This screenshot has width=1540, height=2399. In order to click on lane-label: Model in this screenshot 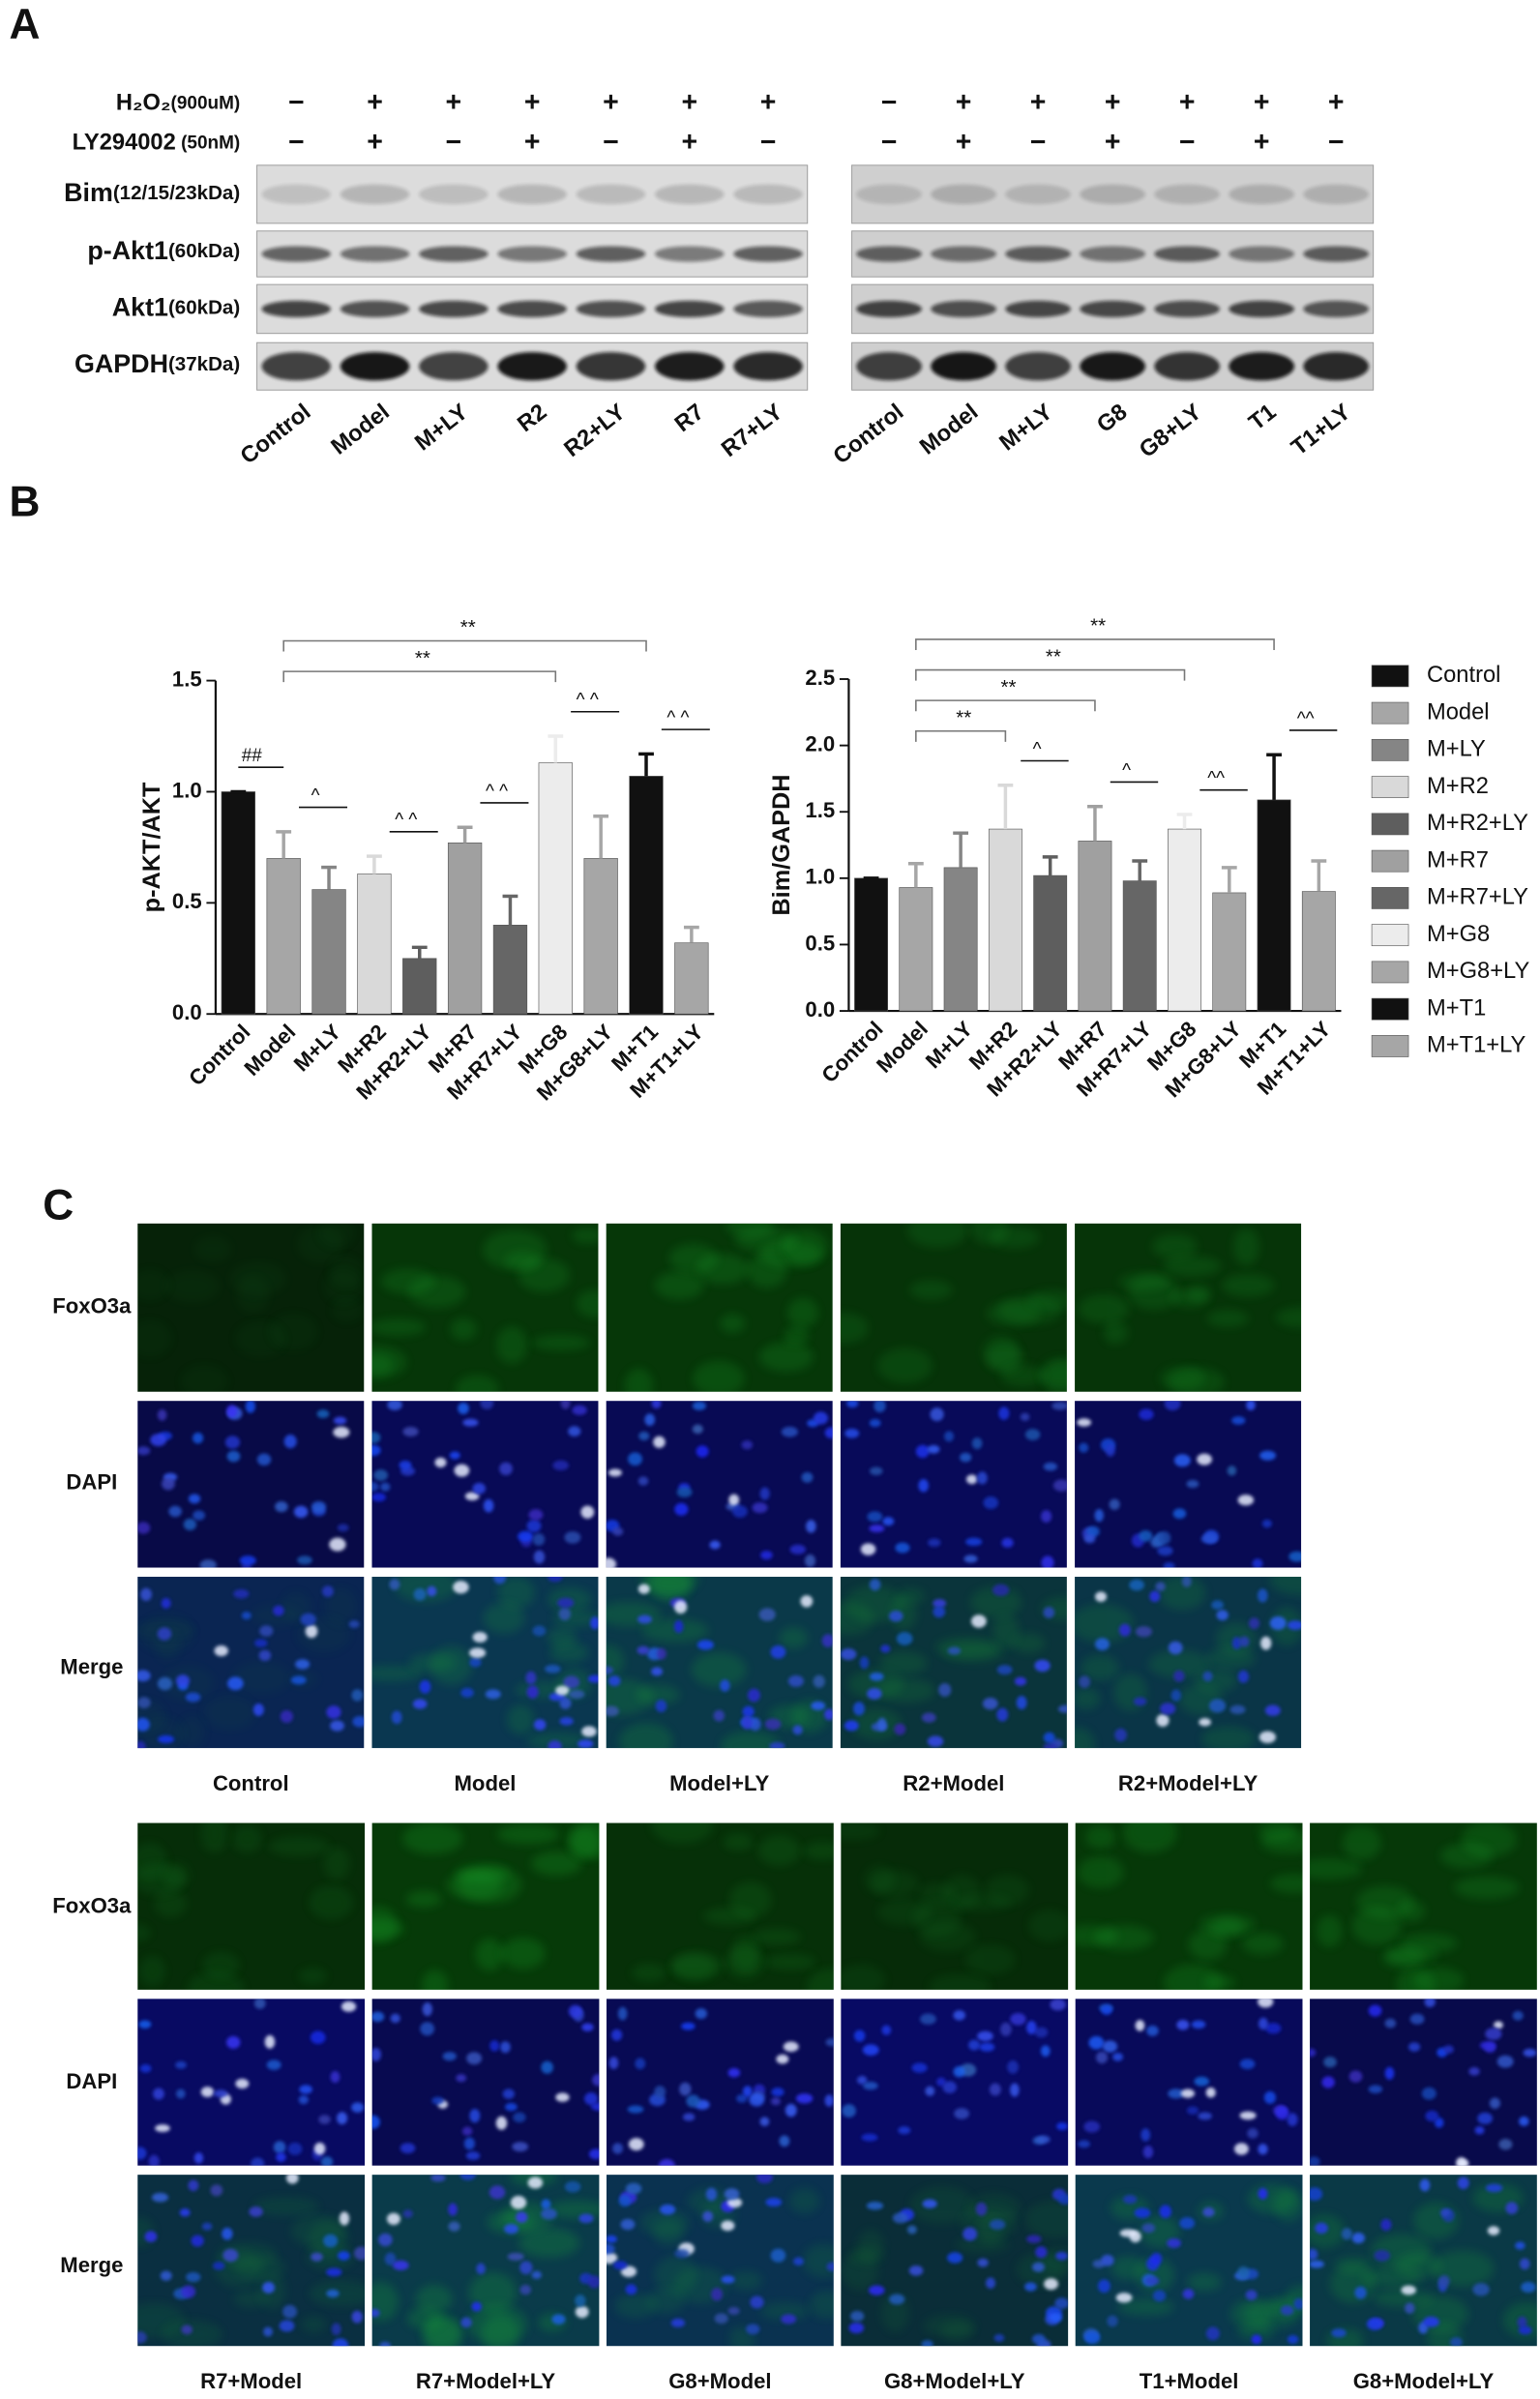, I will do `click(949, 430)`.